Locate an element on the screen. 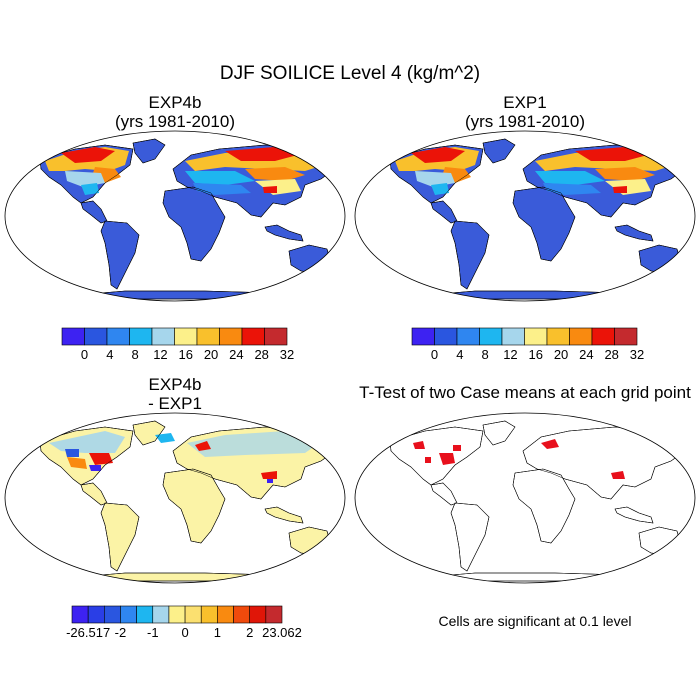  colorbar-1: 0 4 8 12 16 20 24 28 32 is located at coordinates (177, 344).